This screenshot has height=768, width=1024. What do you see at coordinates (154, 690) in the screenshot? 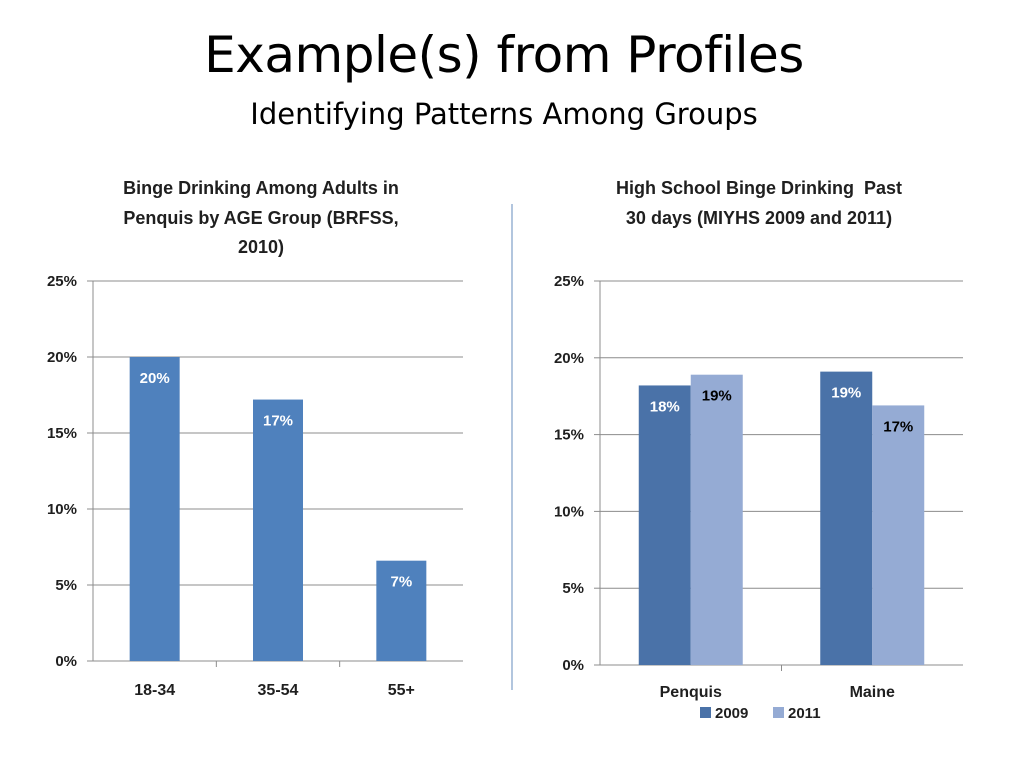
I see `x-tick-label: 18-34` at bounding box center [154, 690].